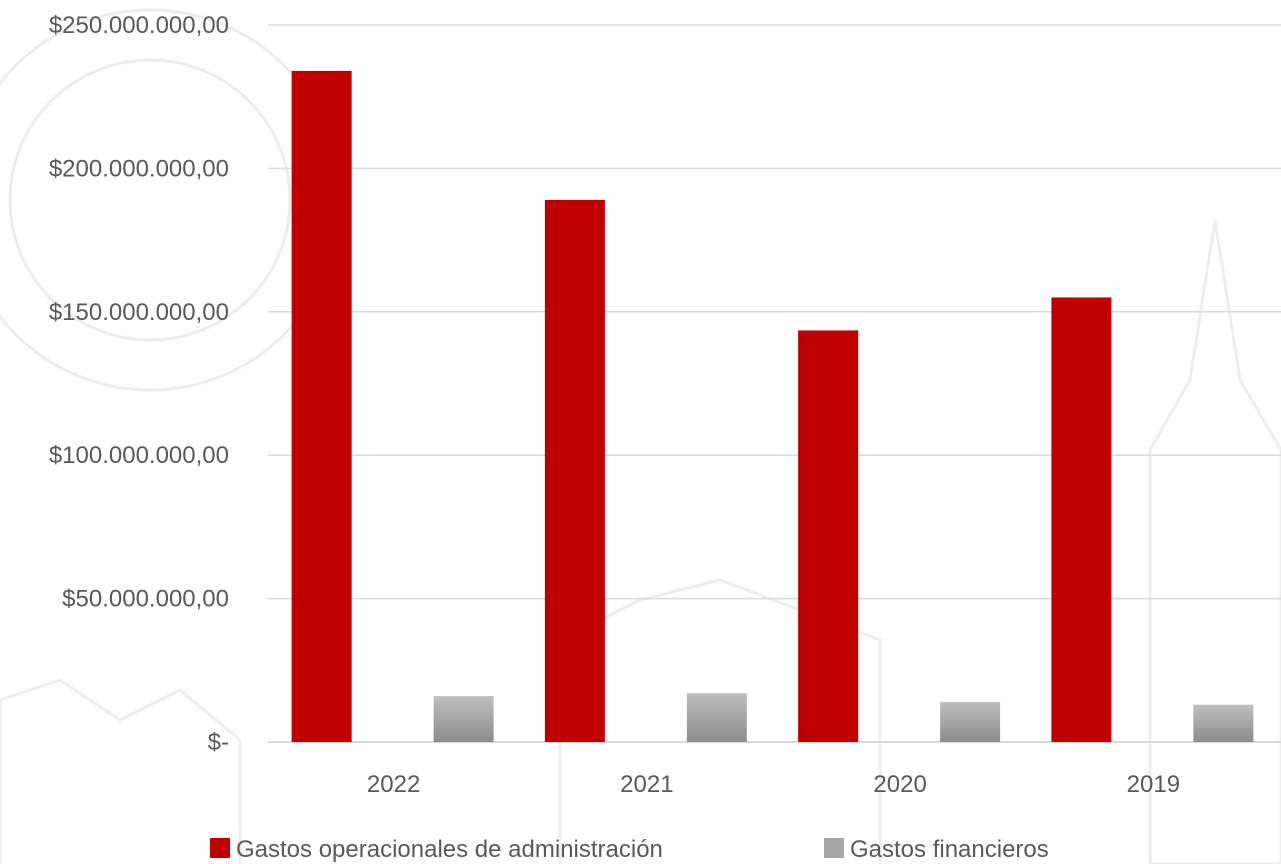 The height and width of the screenshot is (864, 1281). I want to click on legend-label: Gastos operacionales de administración, so click(449, 849).